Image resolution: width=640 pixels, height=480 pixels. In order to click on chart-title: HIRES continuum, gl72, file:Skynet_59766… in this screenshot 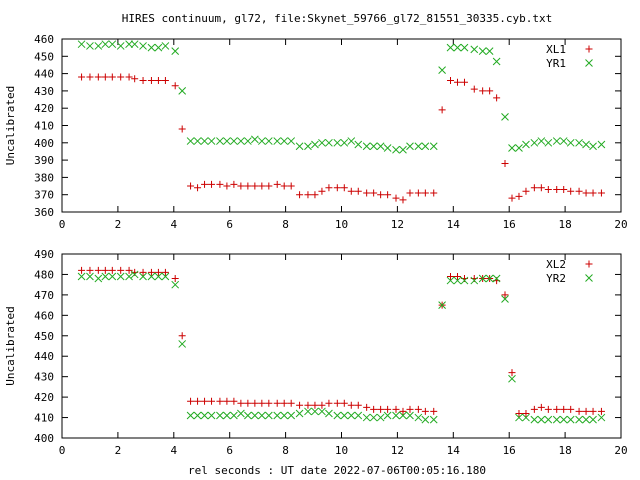, I will do `click(337, 18)`.